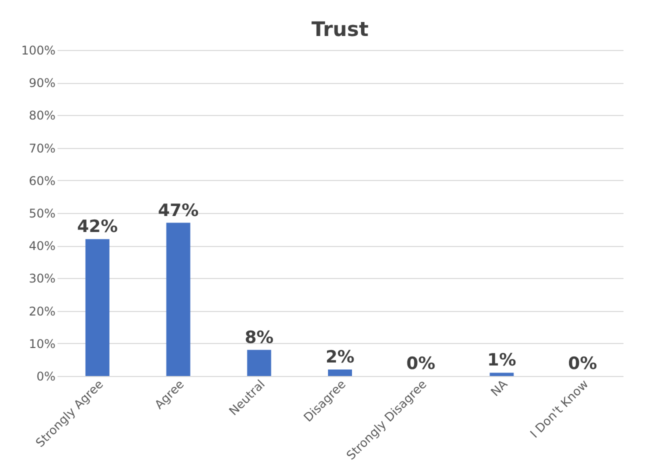 Image resolution: width=653 pixels, height=472 pixels. I want to click on y-tick-label: 80%, so click(42, 115).